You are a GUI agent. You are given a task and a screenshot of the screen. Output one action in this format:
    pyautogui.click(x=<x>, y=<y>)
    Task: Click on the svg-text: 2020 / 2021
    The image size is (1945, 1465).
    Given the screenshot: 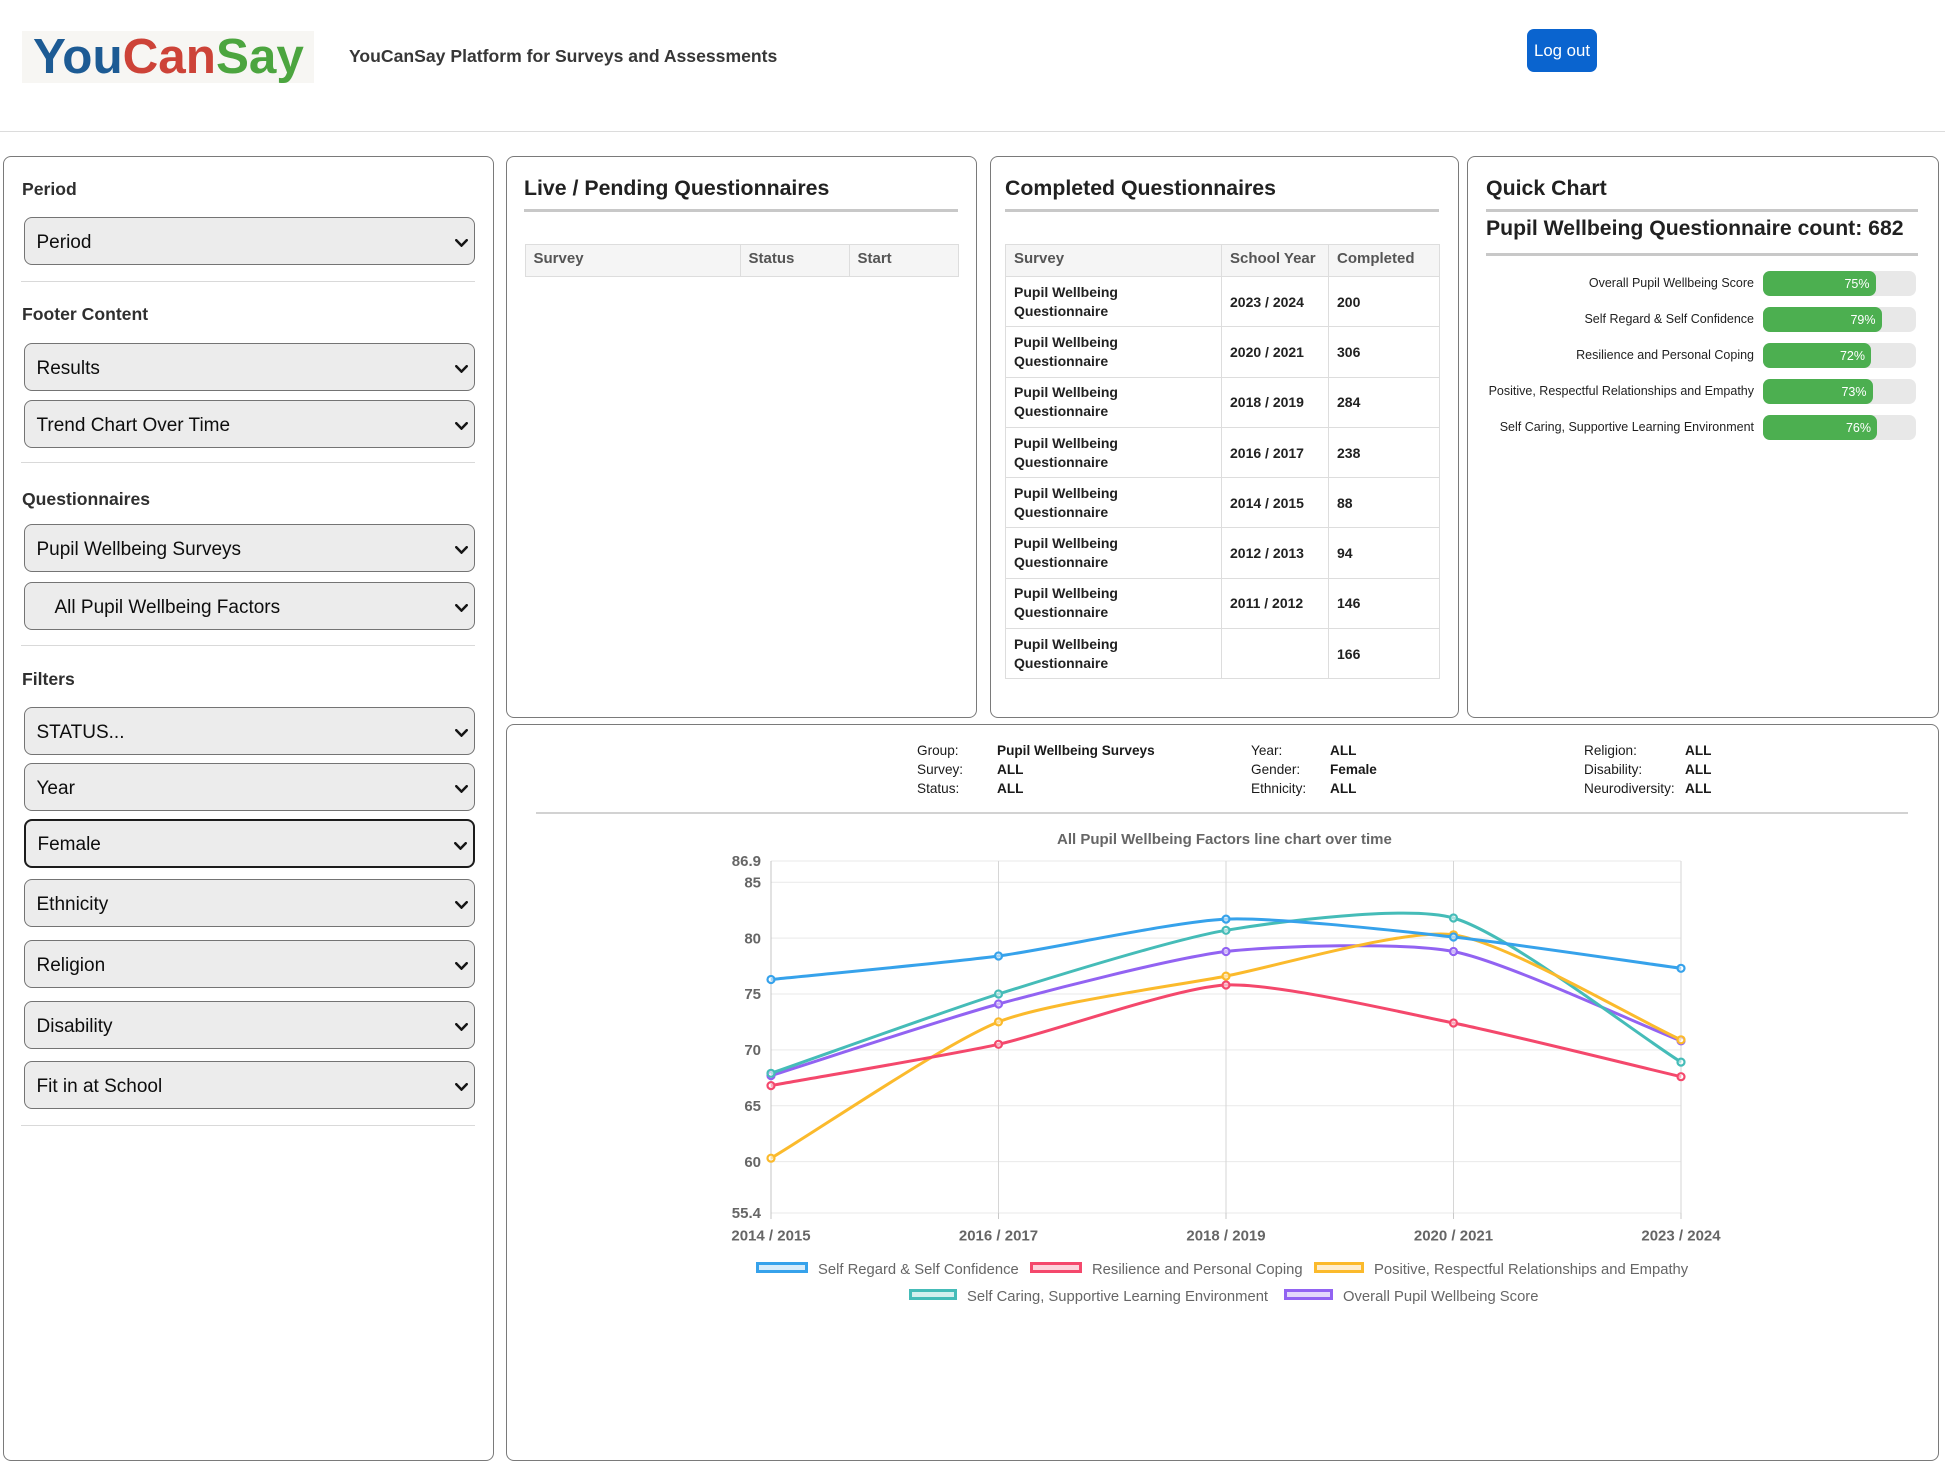 What is the action you would take?
    pyautogui.click(x=1453, y=1236)
    